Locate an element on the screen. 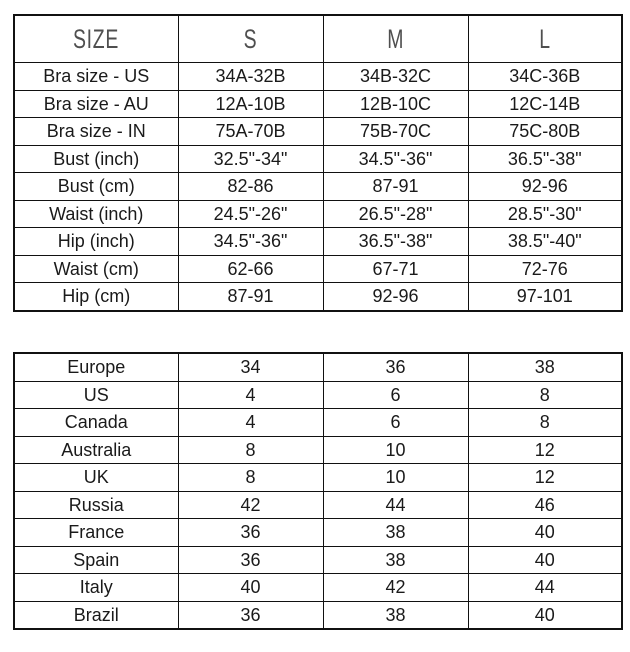 This screenshot has height=652, width=630. size-chart-row: Bra size - US 34A-32B 34B-32C 34C-36B is located at coordinates (318, 76).